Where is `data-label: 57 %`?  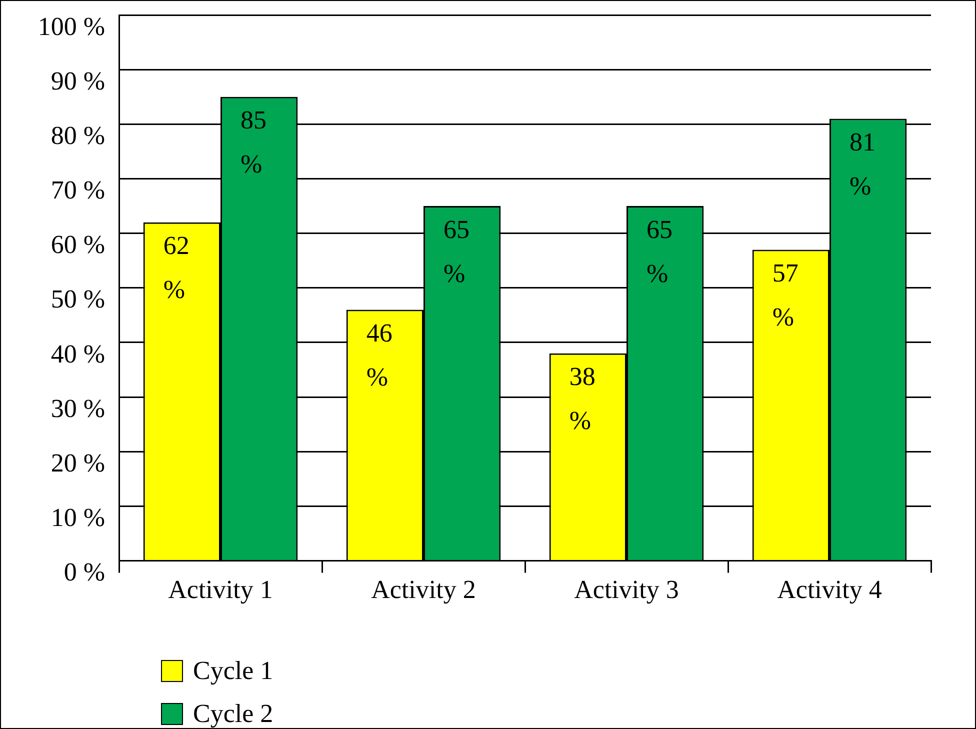
data-label: 57 % is located at coordinates (785, 295).